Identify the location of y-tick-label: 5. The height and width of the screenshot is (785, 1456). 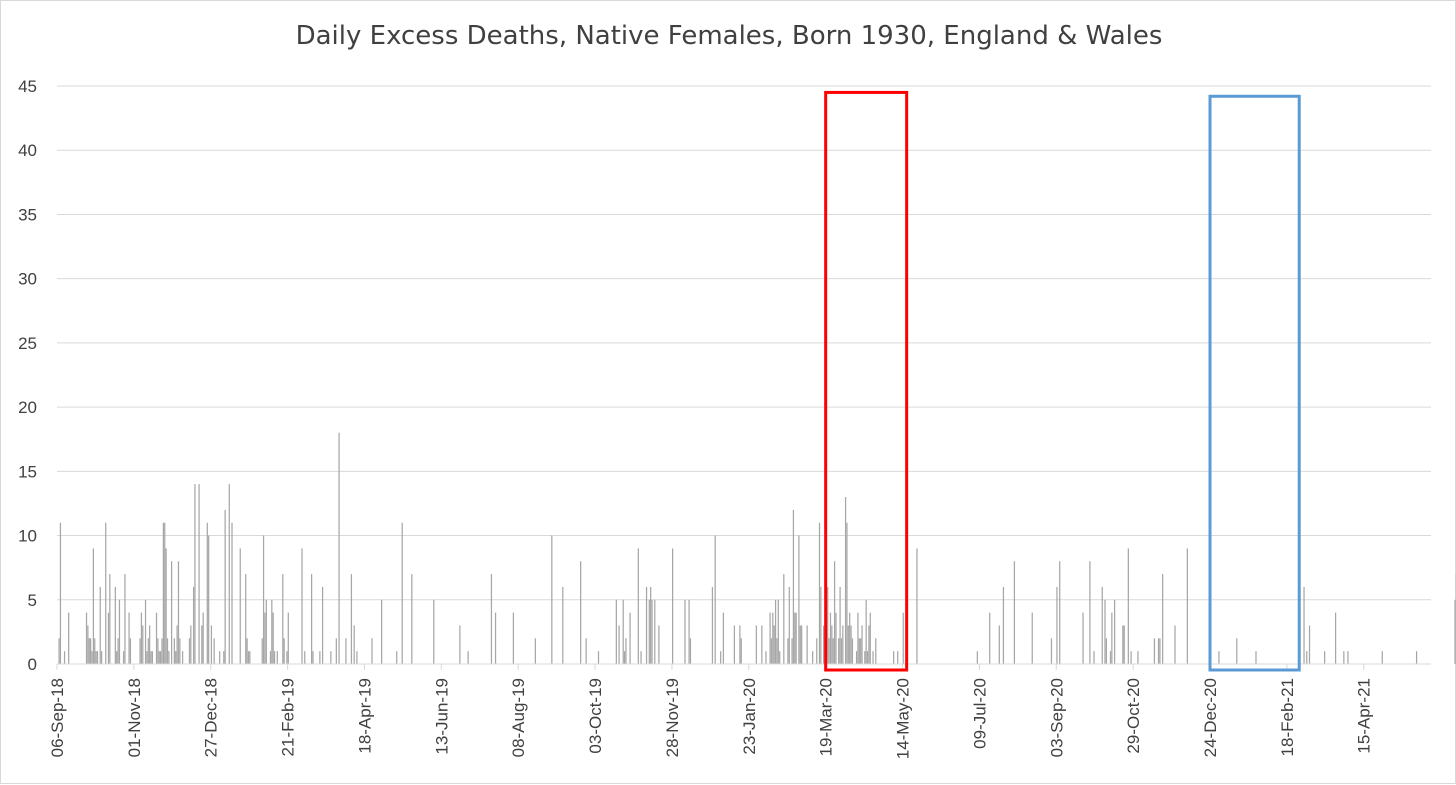
(32, 600).